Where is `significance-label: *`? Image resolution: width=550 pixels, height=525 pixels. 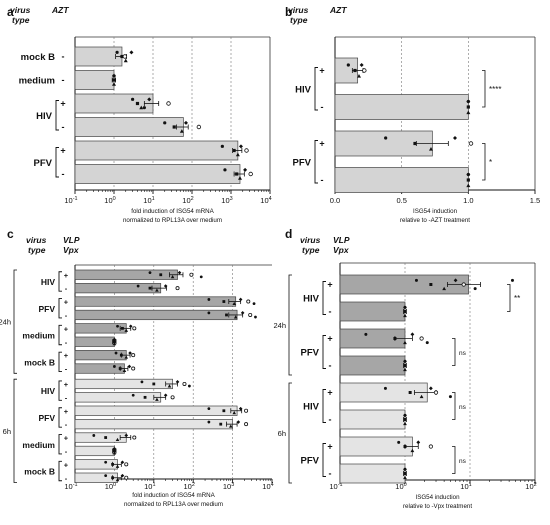
significance-label: * is located at coordinates (490, 162).